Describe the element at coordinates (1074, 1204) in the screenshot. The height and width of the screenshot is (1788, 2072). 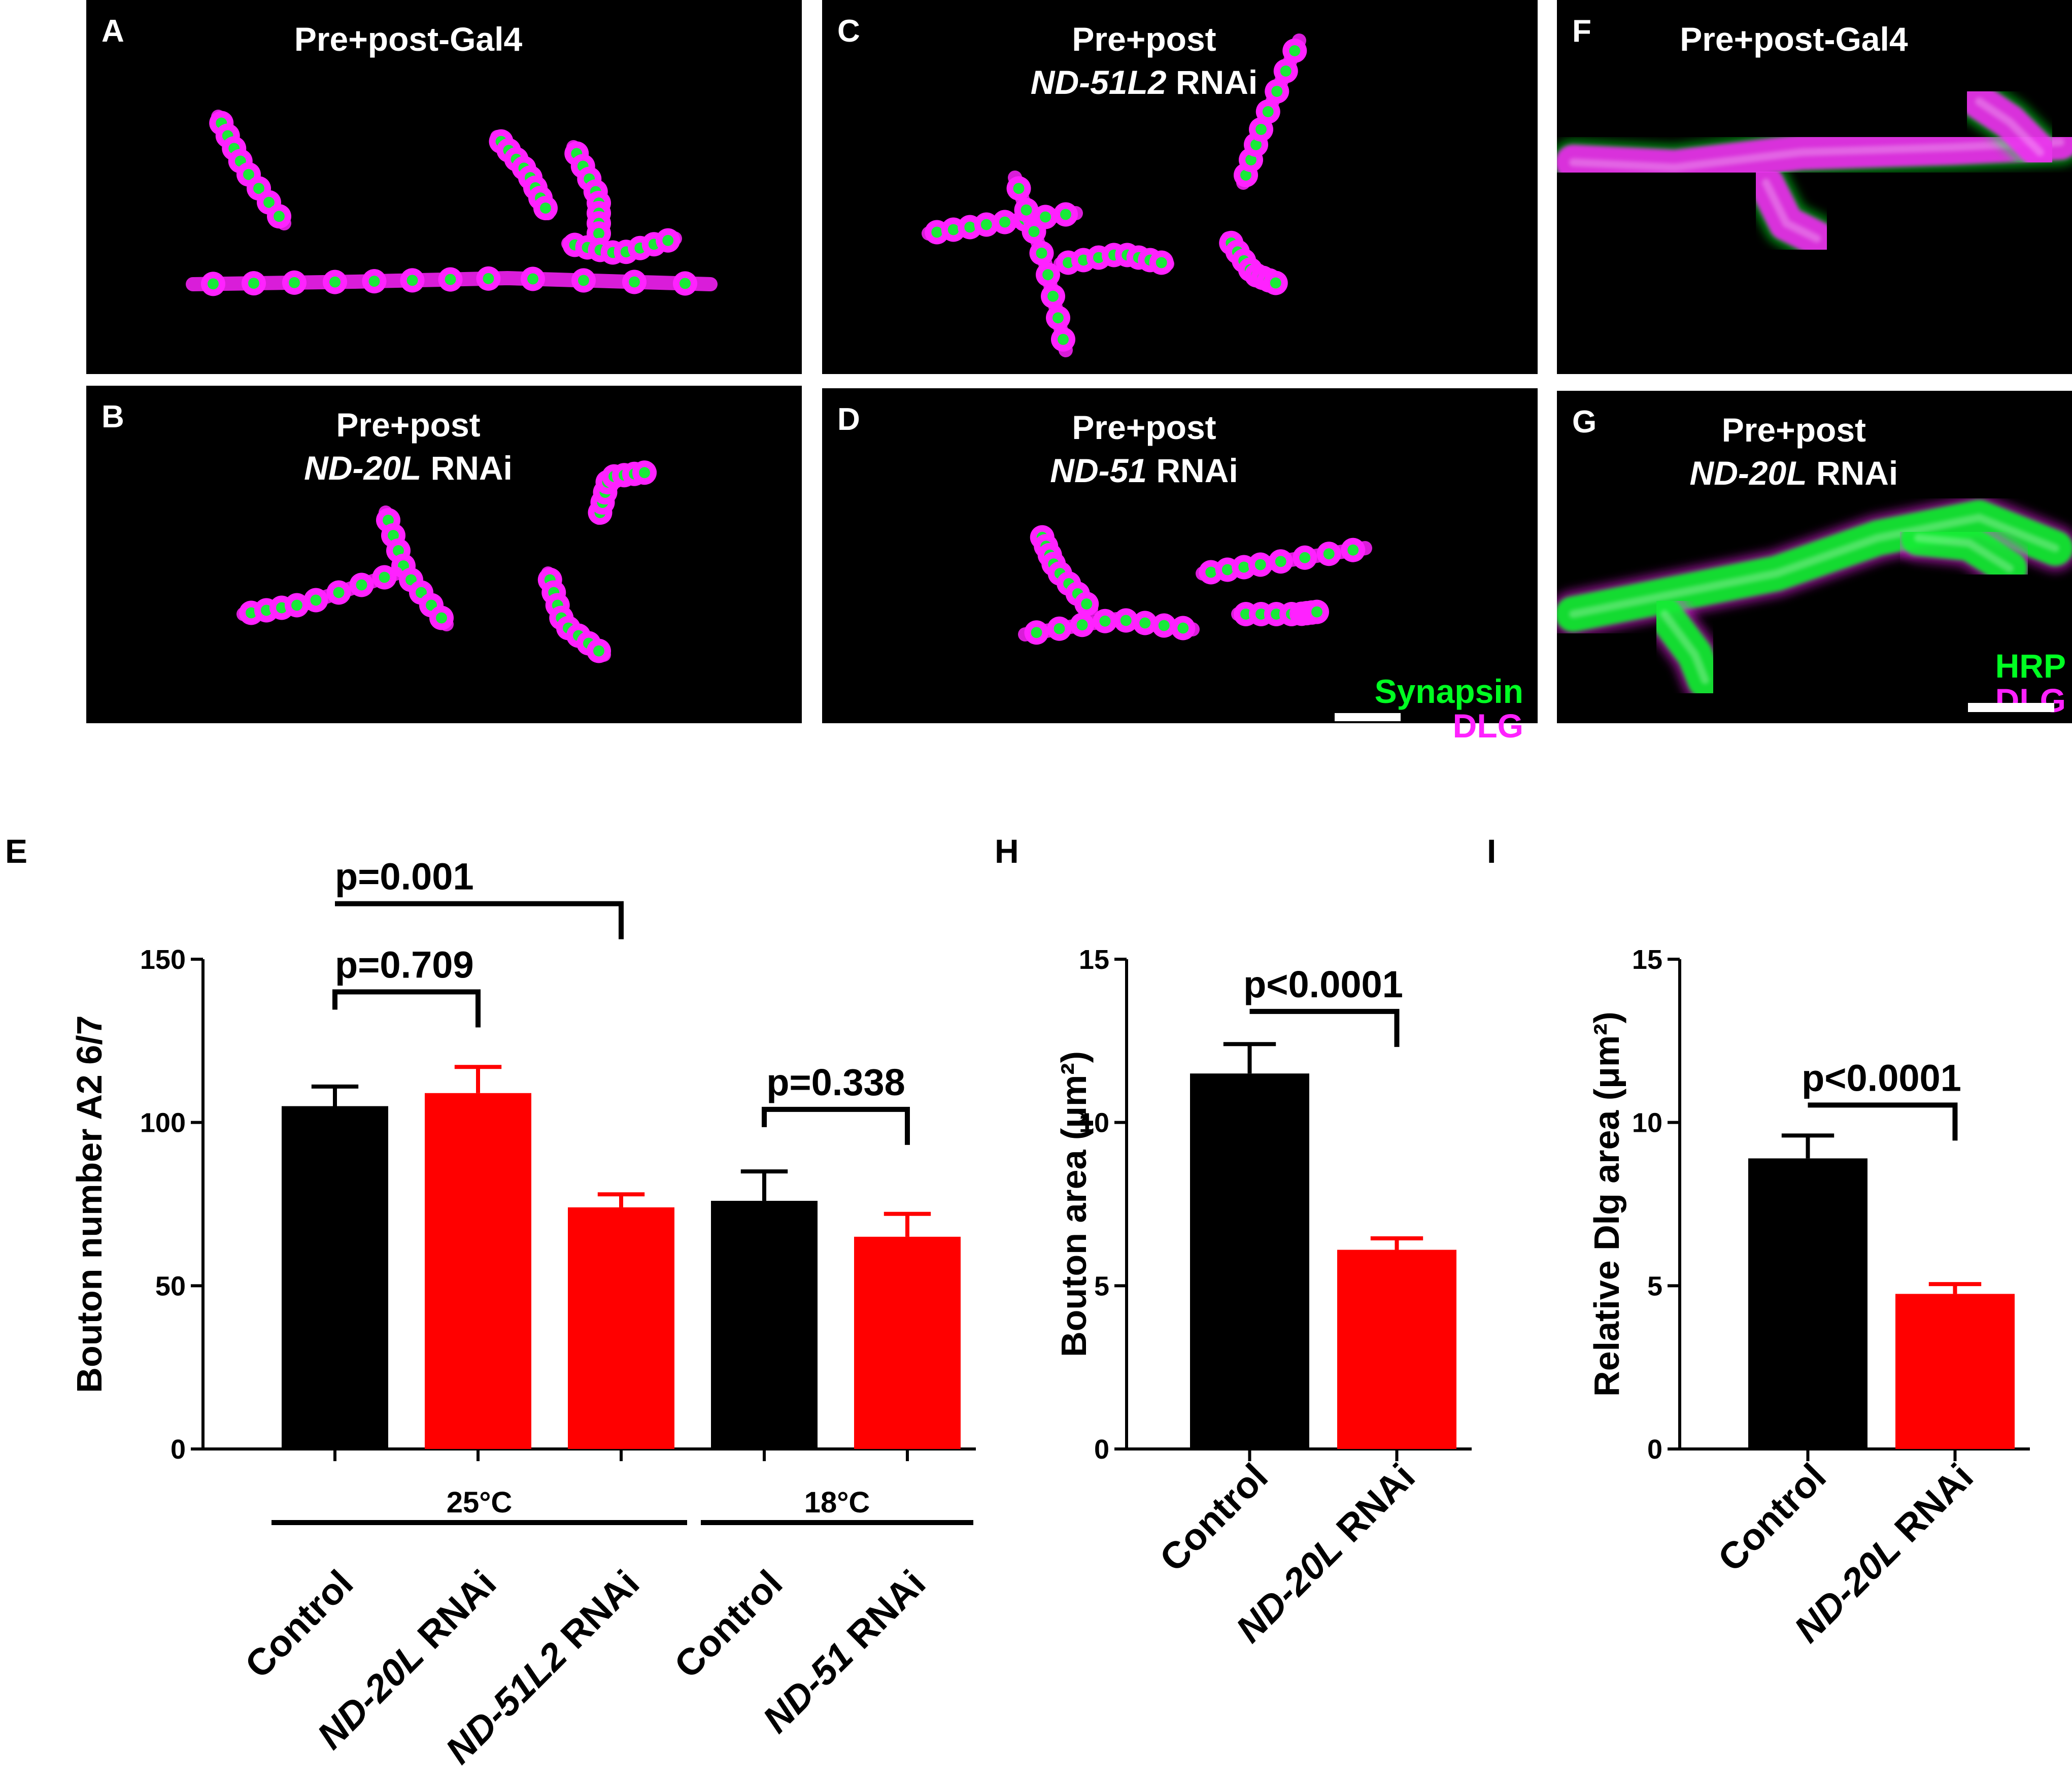
I see `y-axis-label: Bouton area (μm²)` at that location.